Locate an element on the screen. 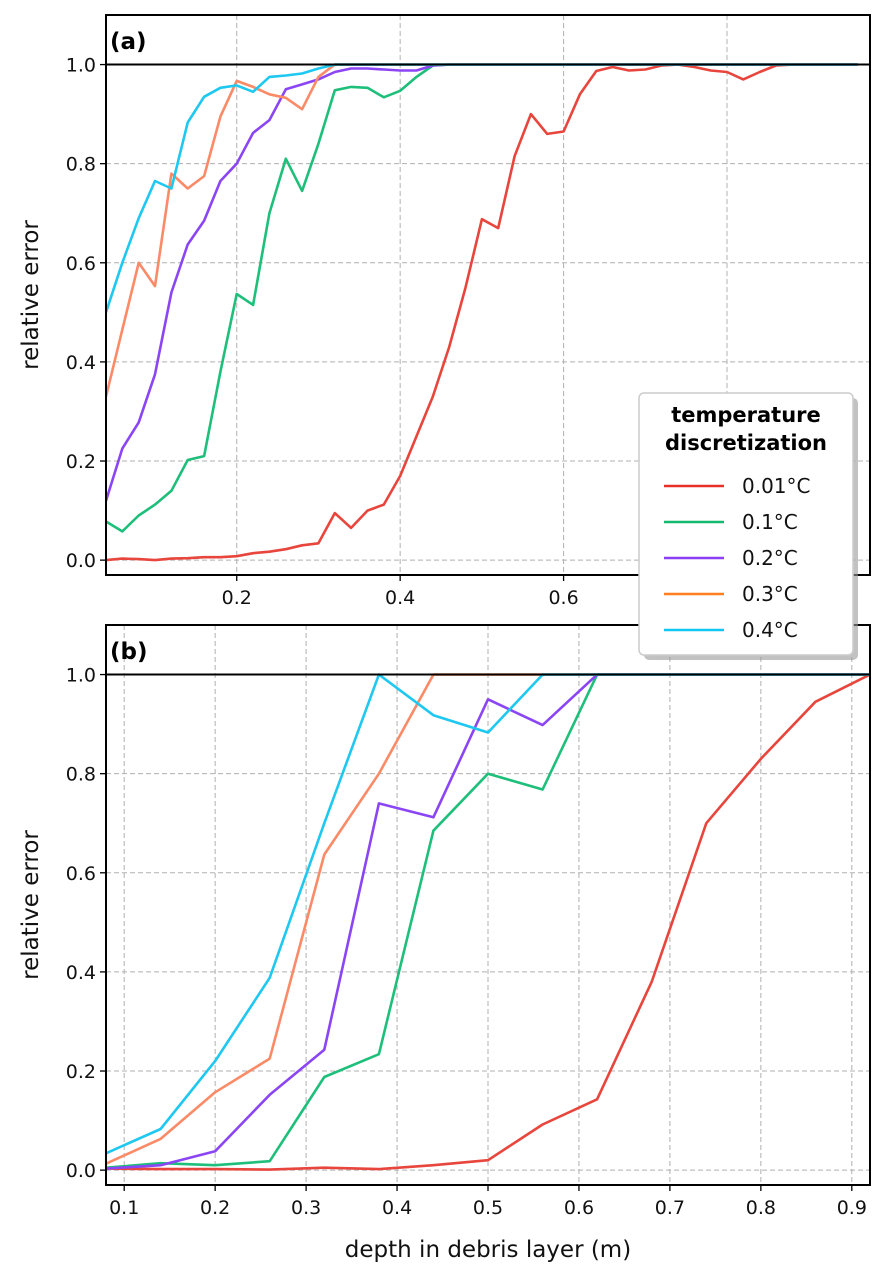 The width and height of the screenshot is (883, 1274). legend-label: 0.3°C is located at coordinates (770, 594).